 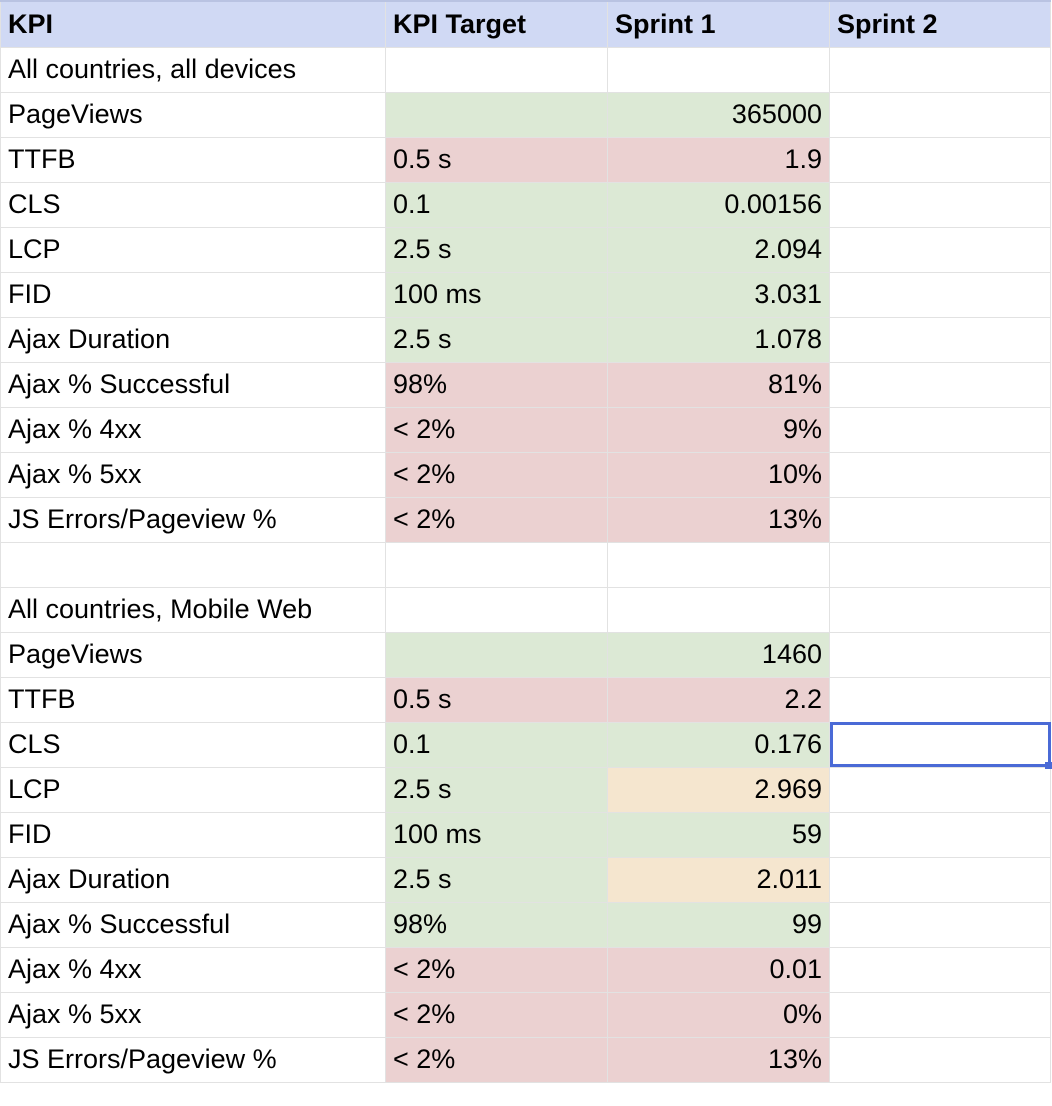 I want to click on kpi-cell: All countries, Mobile Web, so click(x=193, y=609).